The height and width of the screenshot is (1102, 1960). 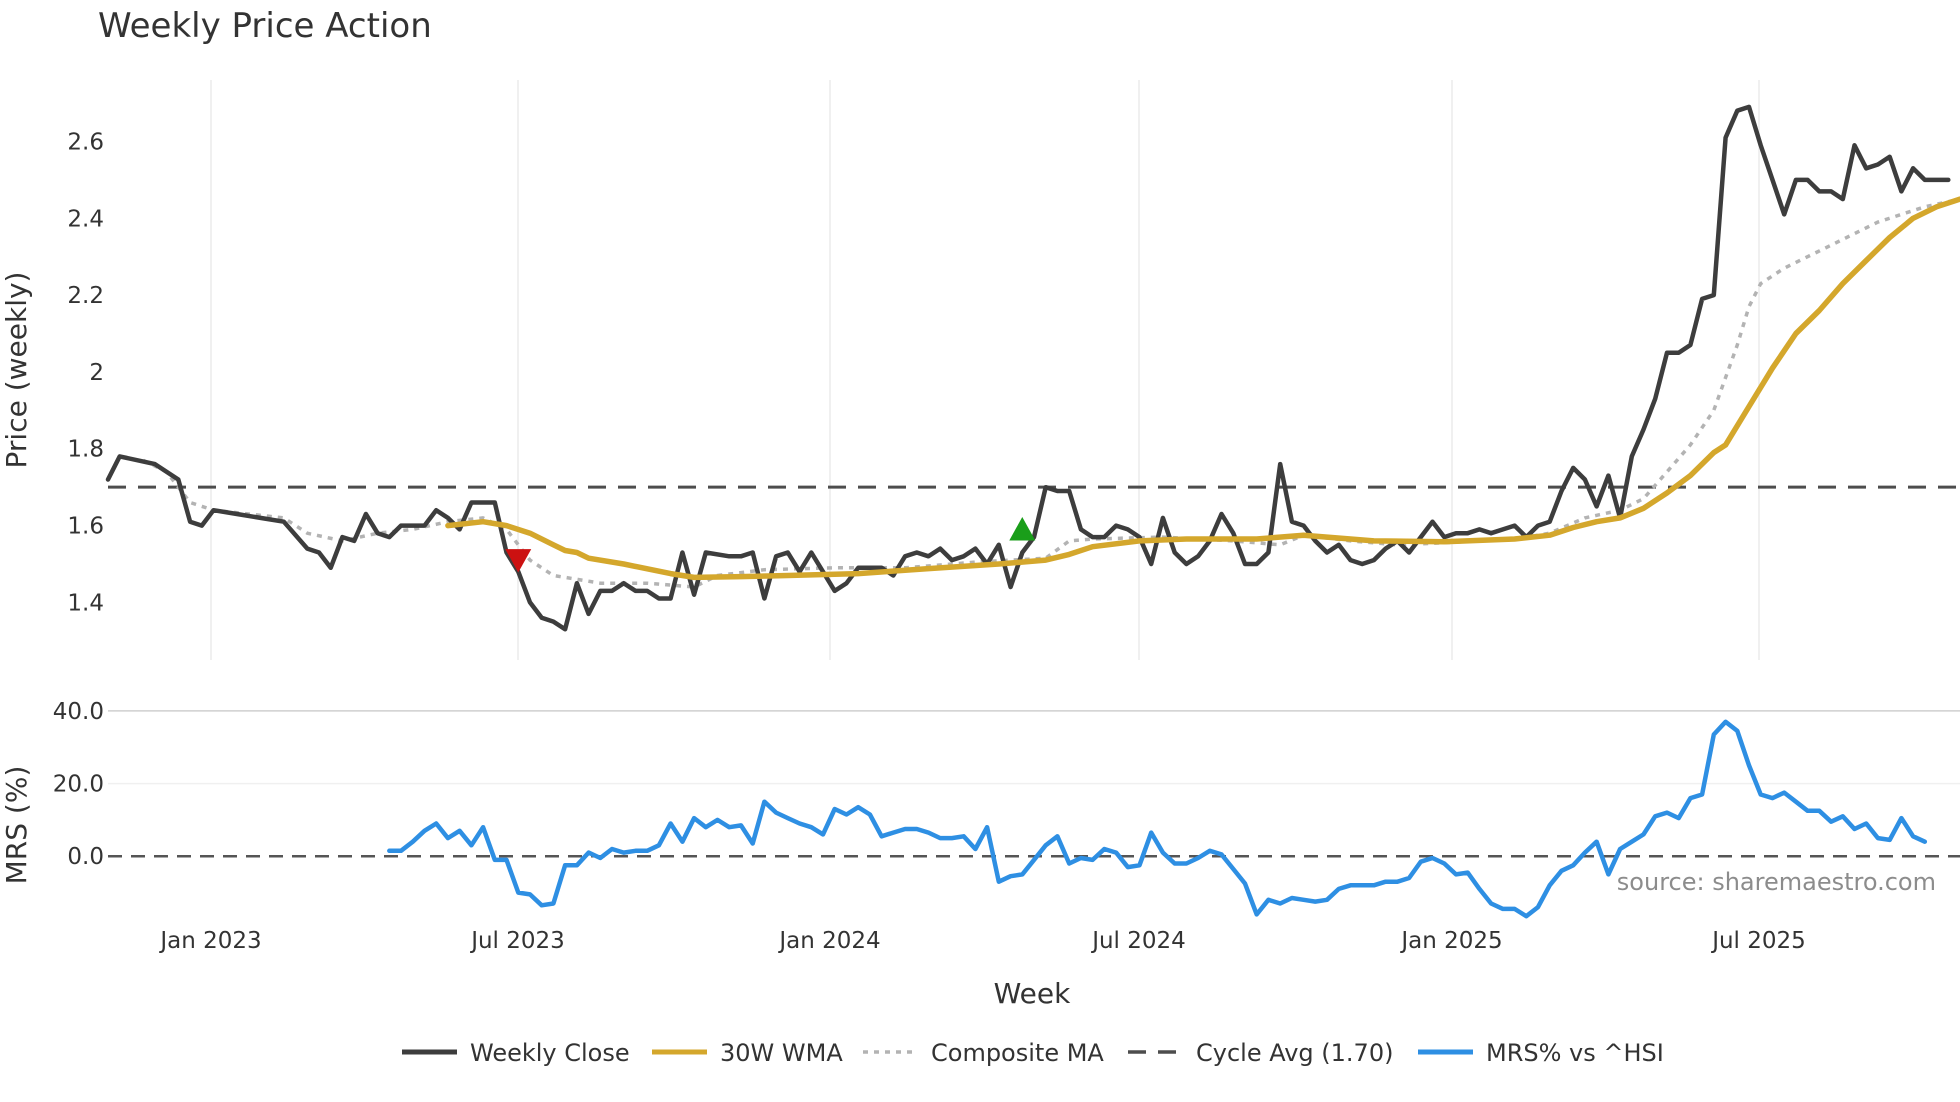 I want to click on x-tick-label: Jul 2023, so click(x=517, y=941).